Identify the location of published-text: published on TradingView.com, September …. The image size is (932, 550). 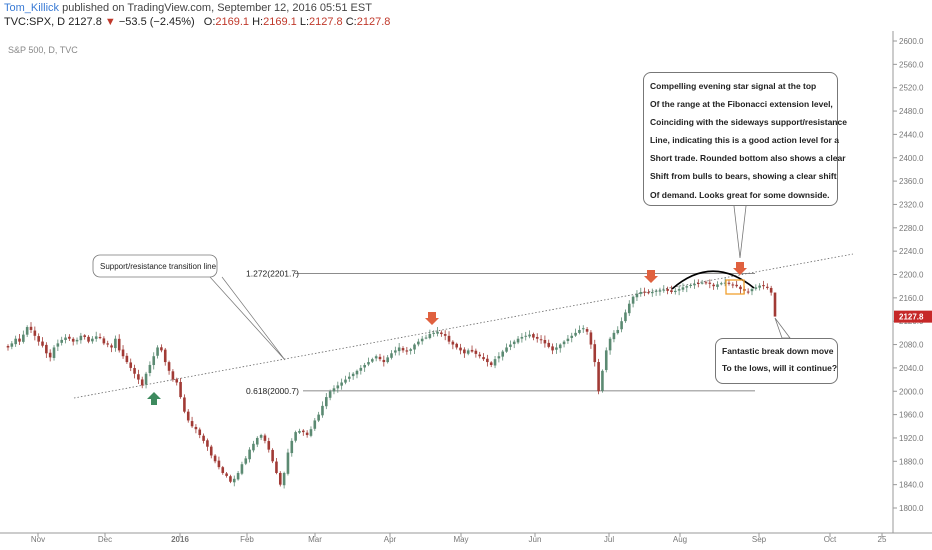
(217, 8).